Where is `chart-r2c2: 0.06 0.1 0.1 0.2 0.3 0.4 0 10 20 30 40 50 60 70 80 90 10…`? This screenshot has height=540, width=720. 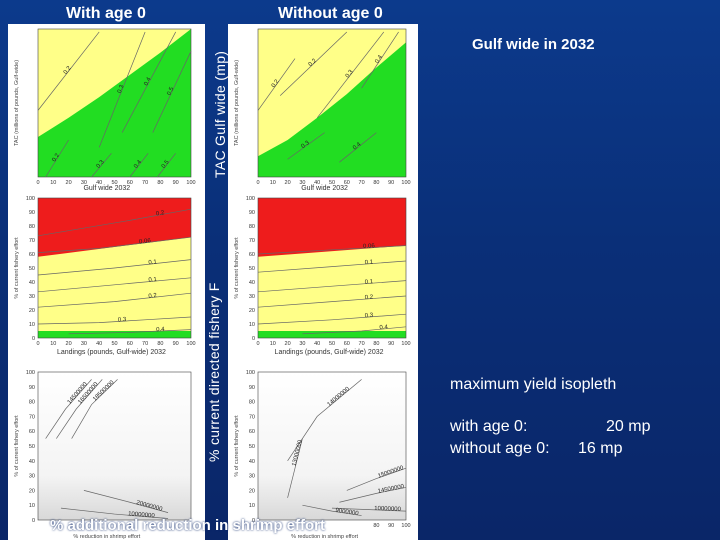
chart-r2c2: 0.06 0.1 0.1 0.2 0.3 0.4 0 10 20 30 40 50 60 70 80 90 10… is located at coordinates (323, 280).